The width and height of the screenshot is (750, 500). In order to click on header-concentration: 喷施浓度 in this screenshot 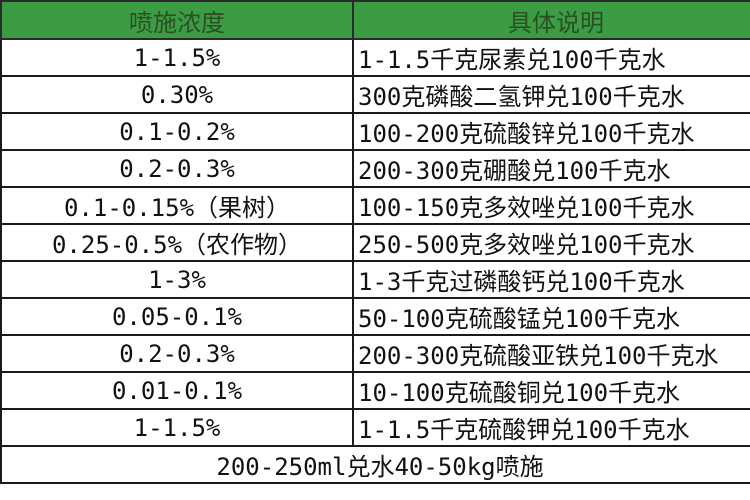, I will do `click(177, 20)`.